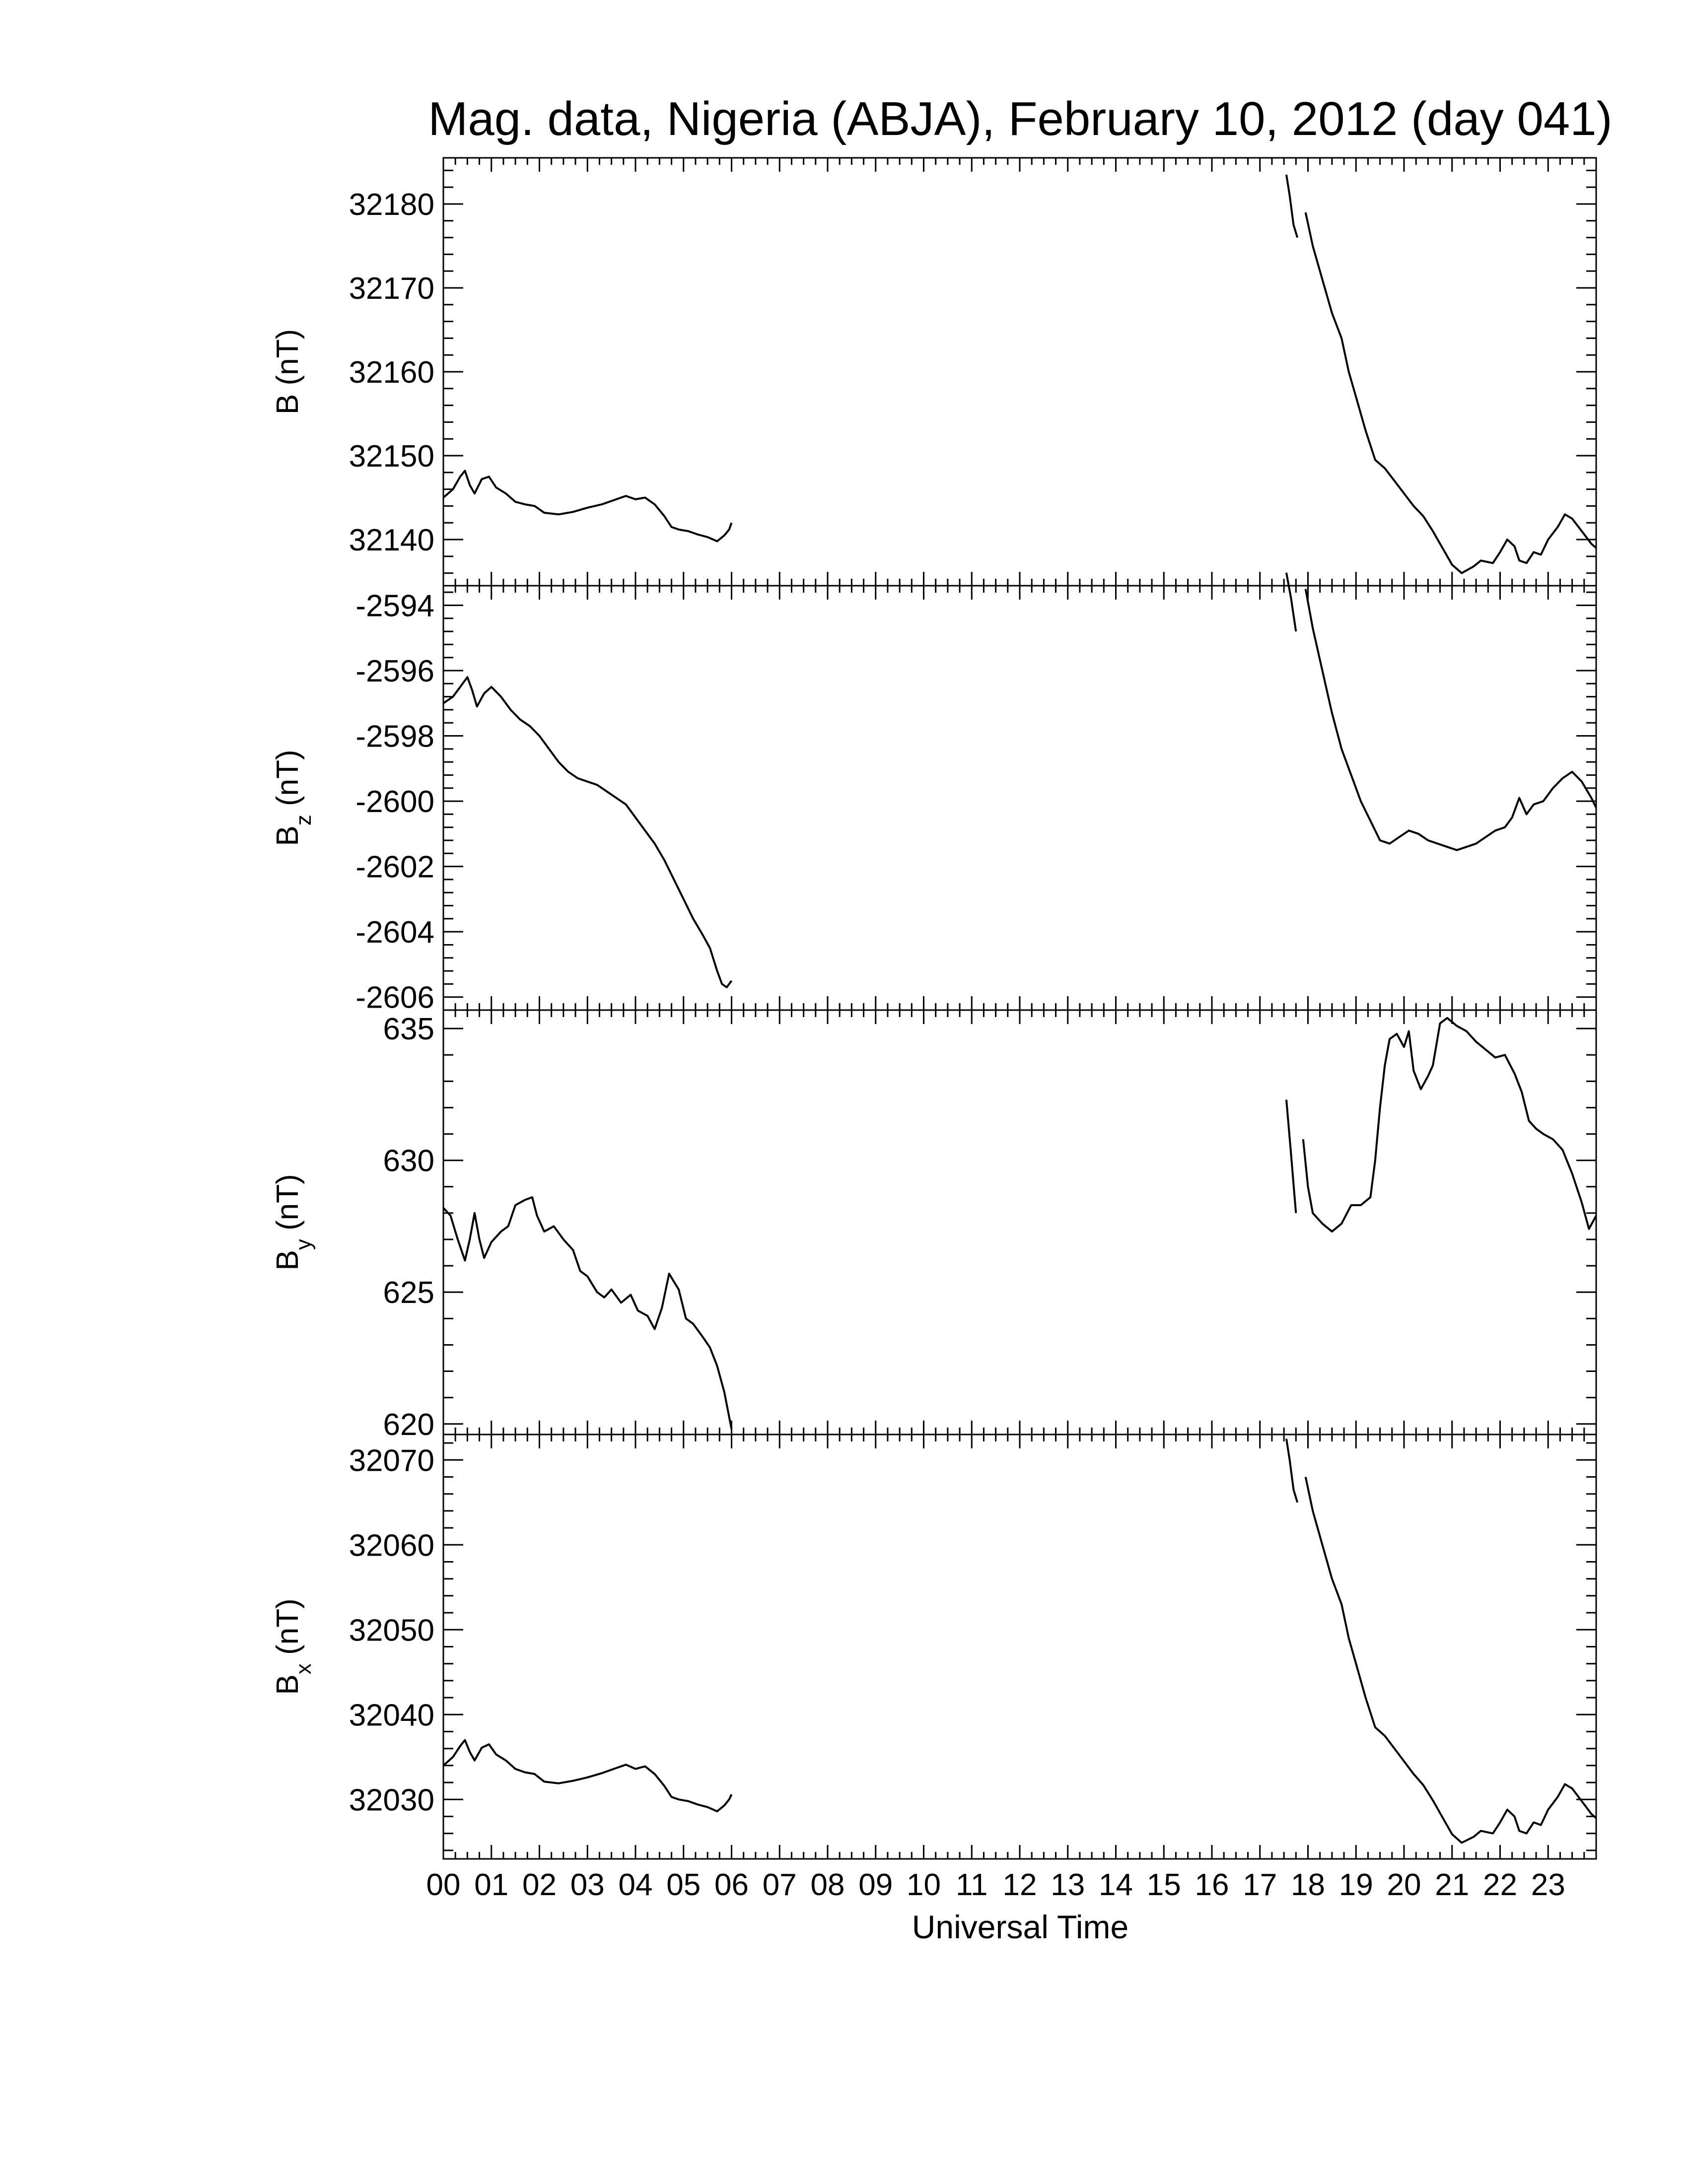 The image size is (1688, 2184). Describe the element at coordinates (683, 1885) in the screenshot. I see `x-tick-label: 05` at that location.